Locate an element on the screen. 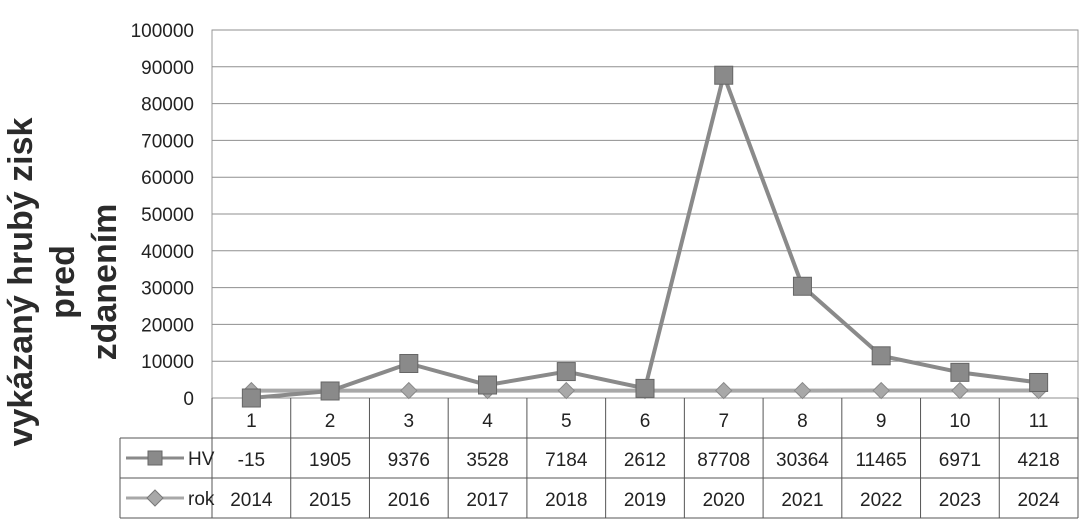  series-label-rok: rok is located at coordinates (201, 499).